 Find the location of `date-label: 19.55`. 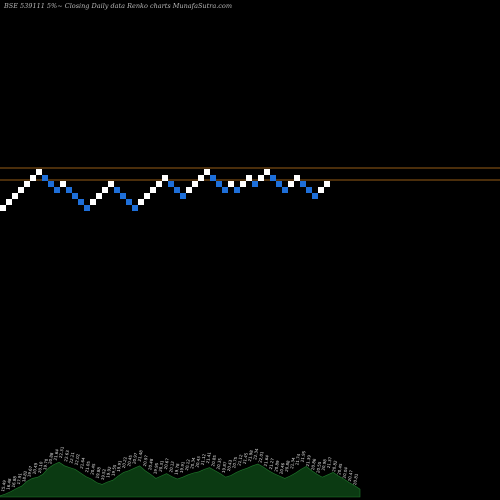

date-label: 19.55 is located at coordinates (113, 470).